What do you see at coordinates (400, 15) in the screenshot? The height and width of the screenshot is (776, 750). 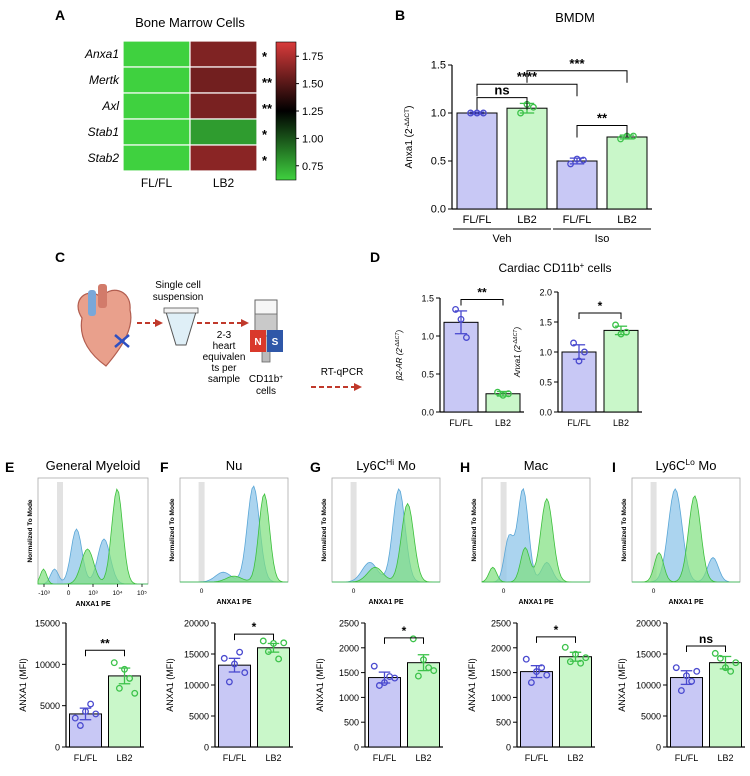 I see `panel-letter-b: B` at bounding box center [400, 15].